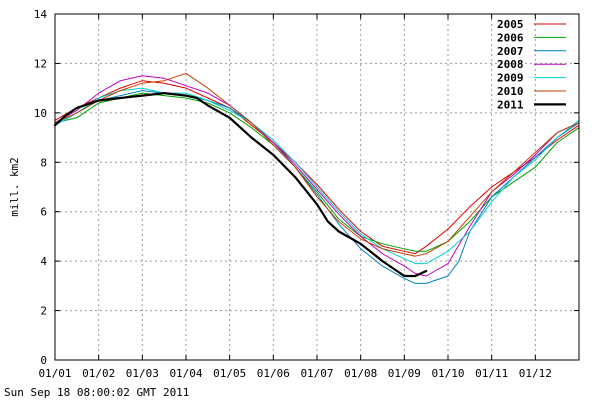 Image resolution: width=600 pixels, height=400 pixels. Describe the element at coordinates (98, 373) in the screenshot. I see `x-tick-label: 01/02` at that location.